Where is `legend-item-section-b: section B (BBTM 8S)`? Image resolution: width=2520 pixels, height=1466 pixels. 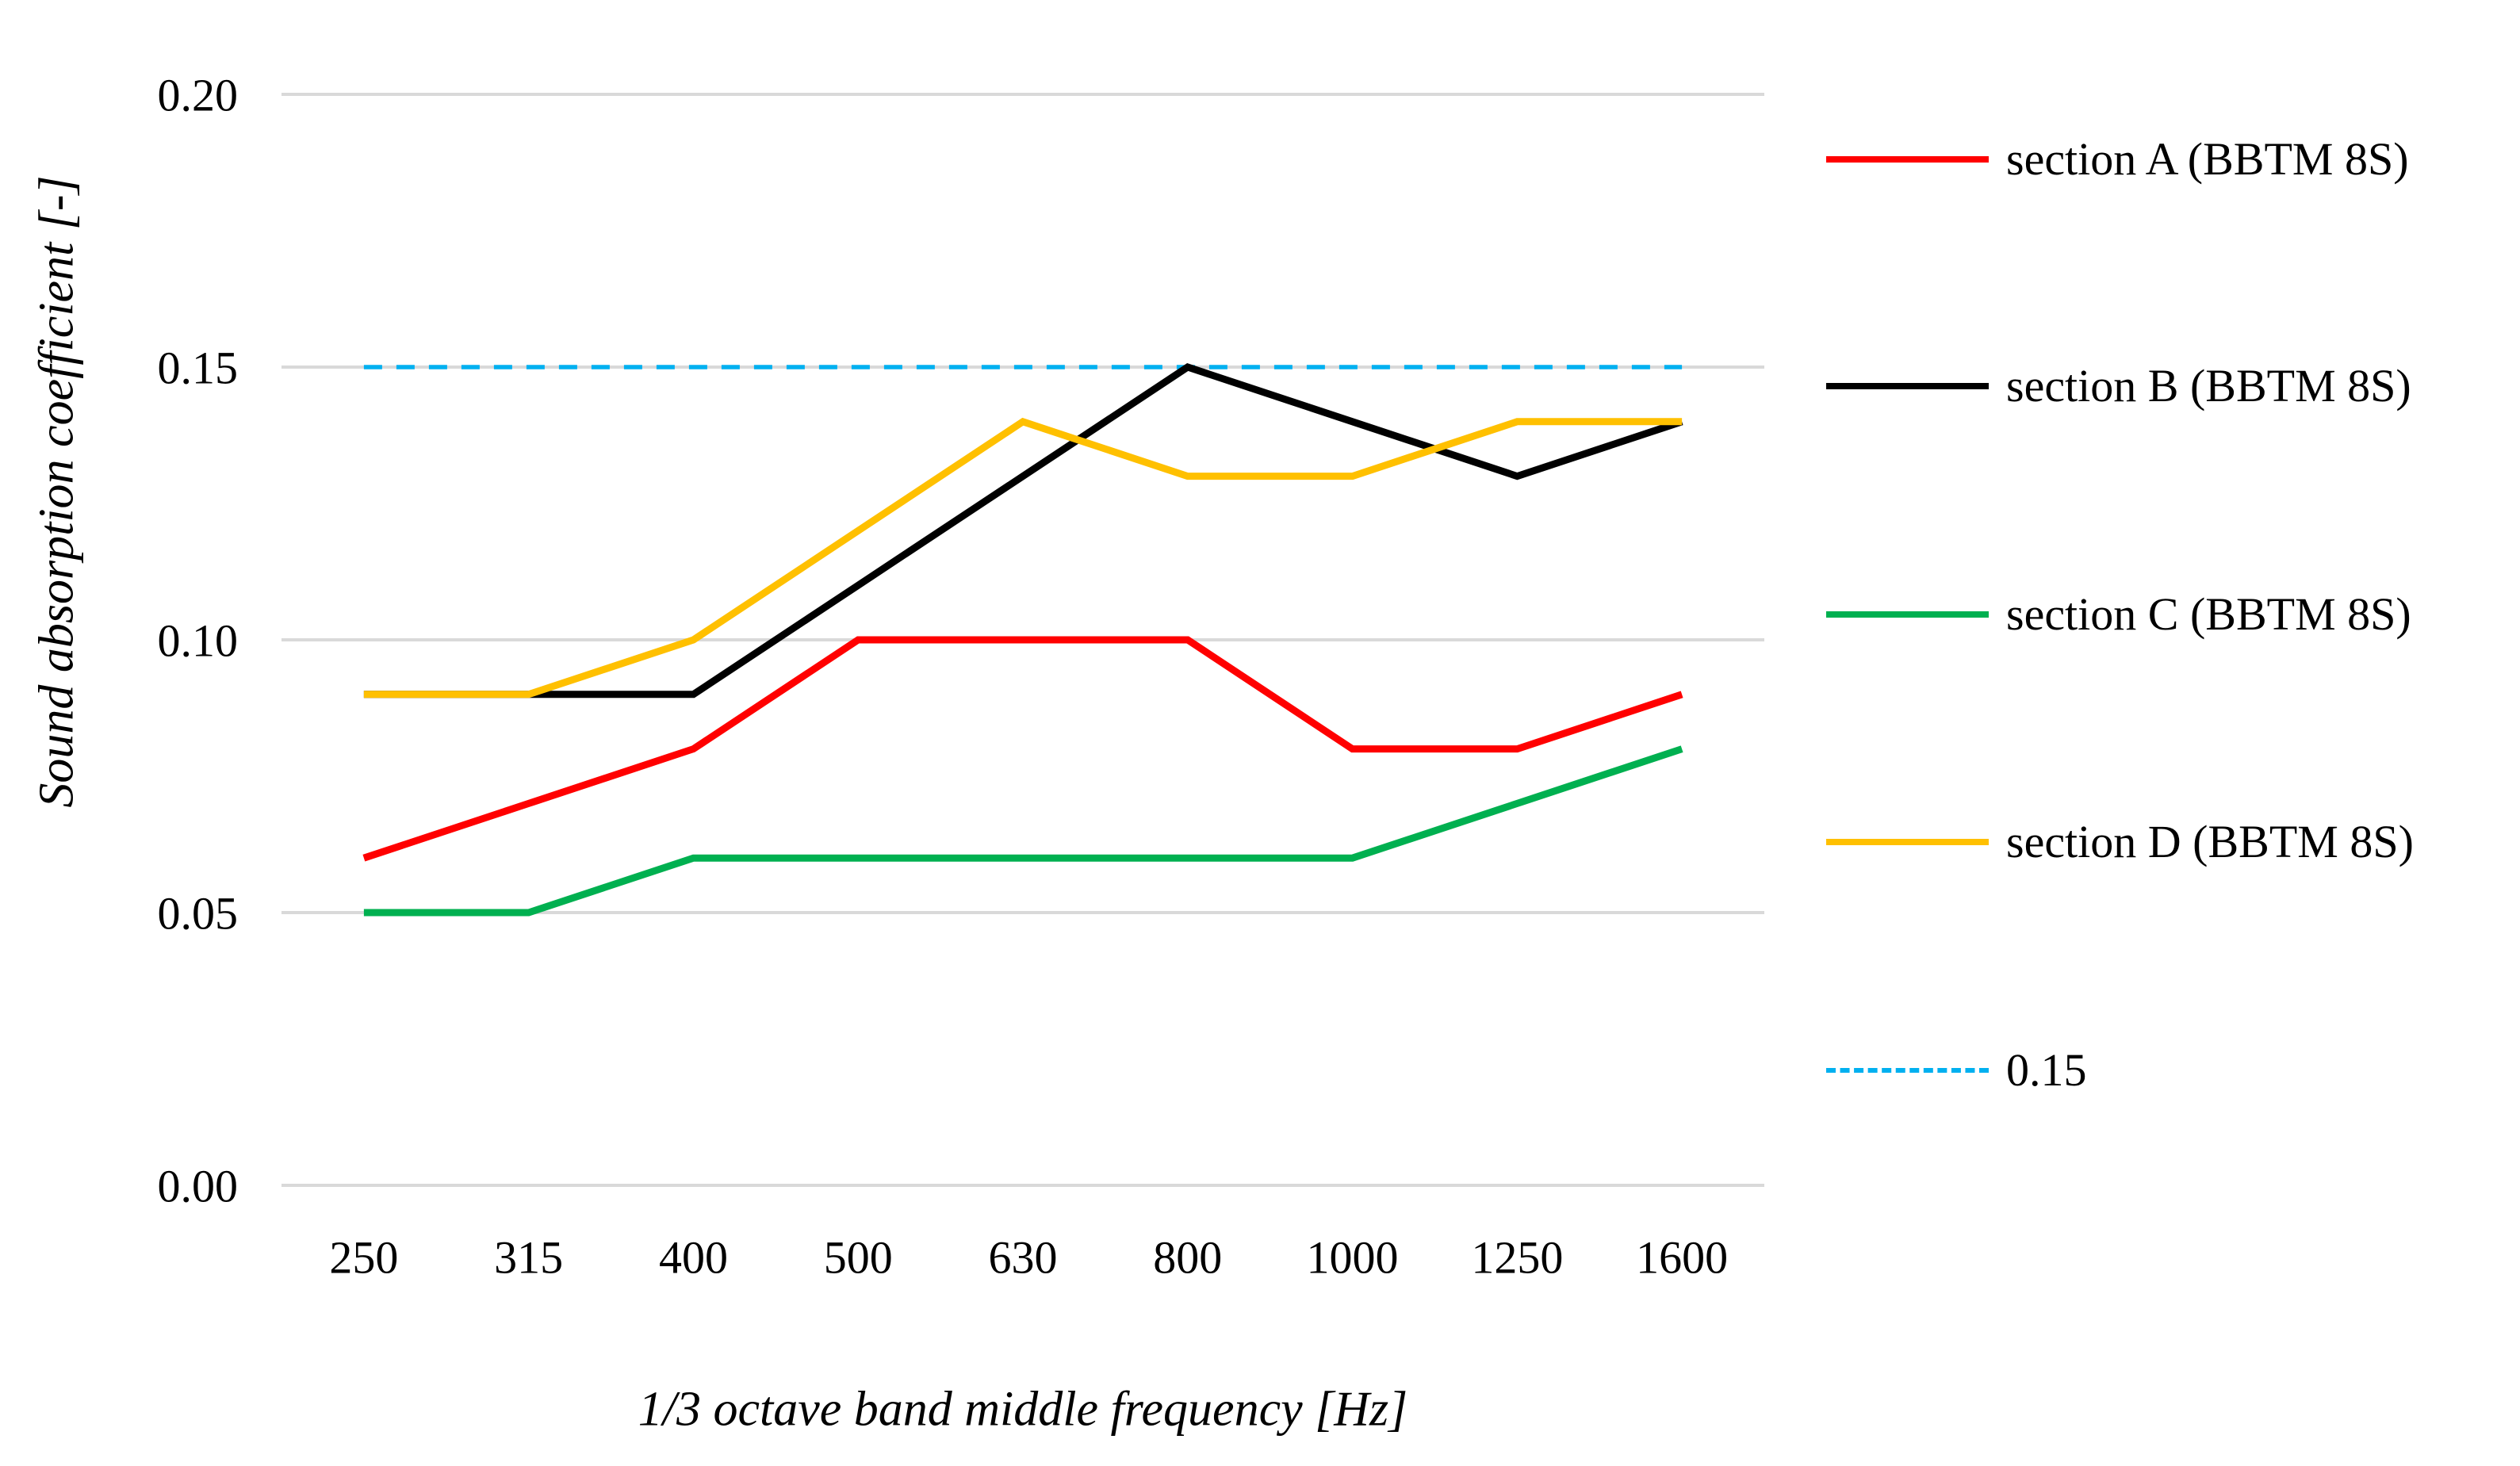 legend-item-section-b: section B (BBTM 8S) is located at coordinates (2118, 386).